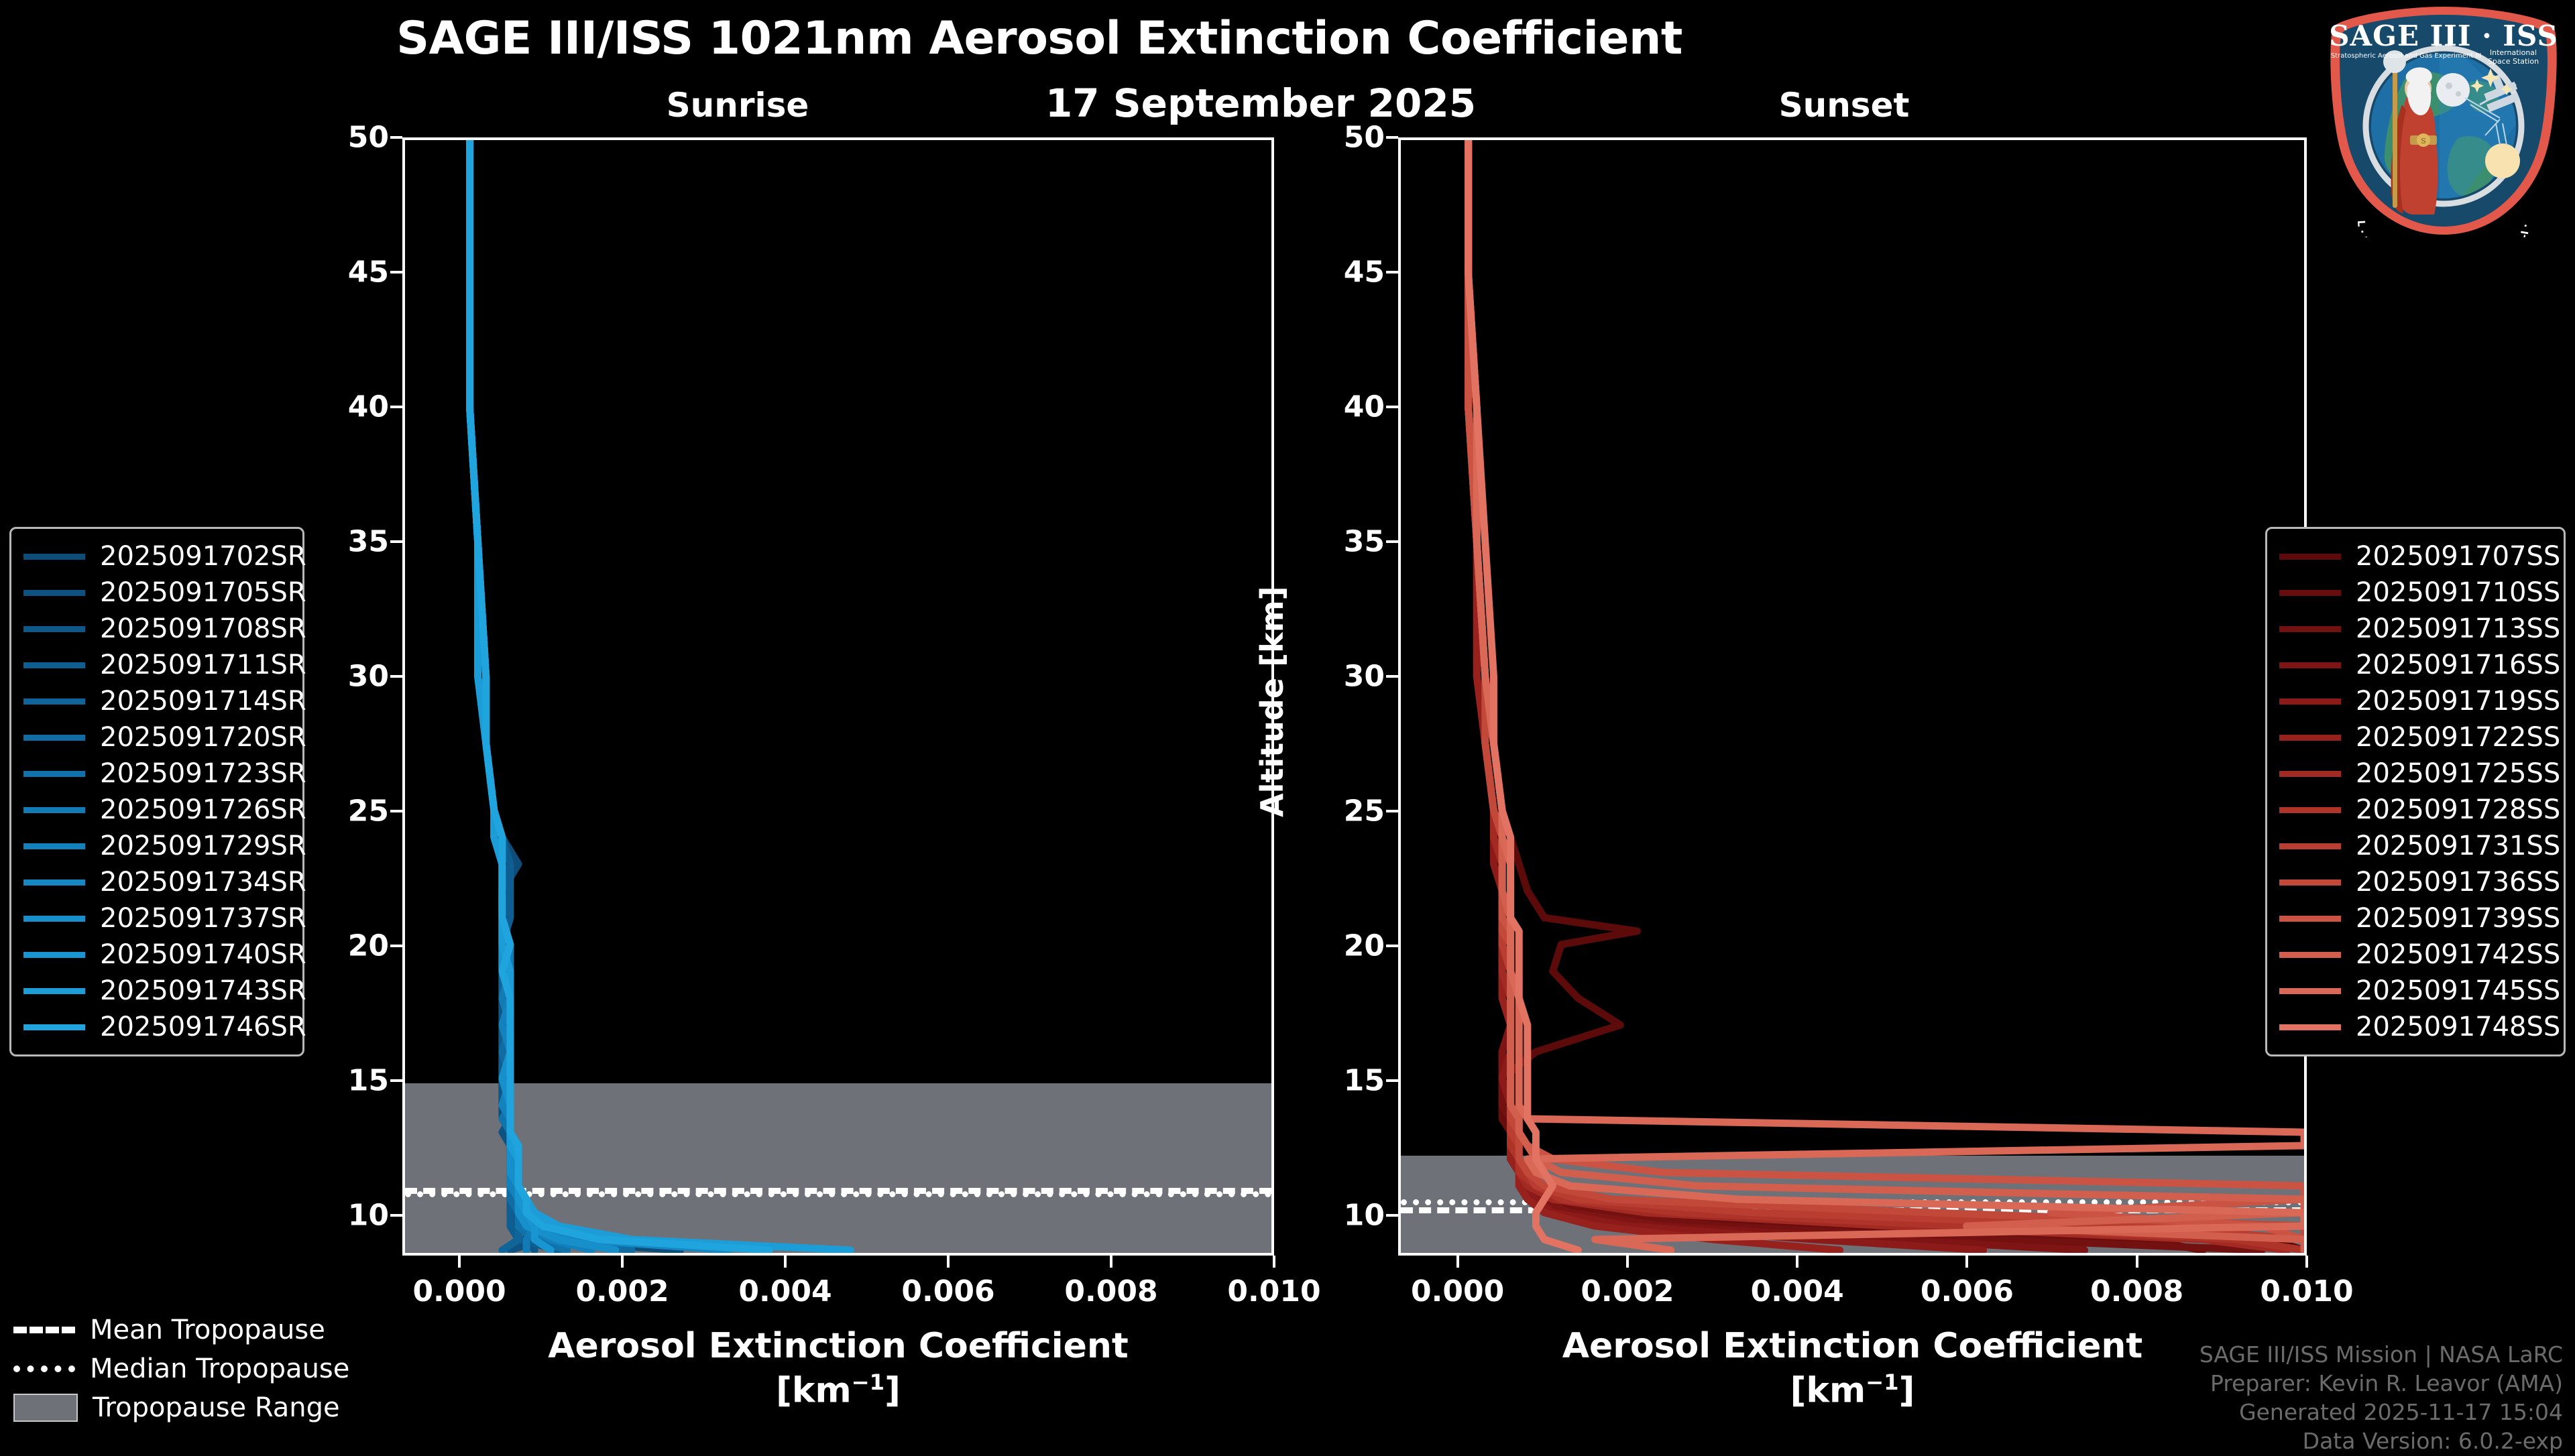  Describe the element at coordinates (2419, 954) in the screenshot. I see `sunset-legend-item: 2025091742SS` at that location.